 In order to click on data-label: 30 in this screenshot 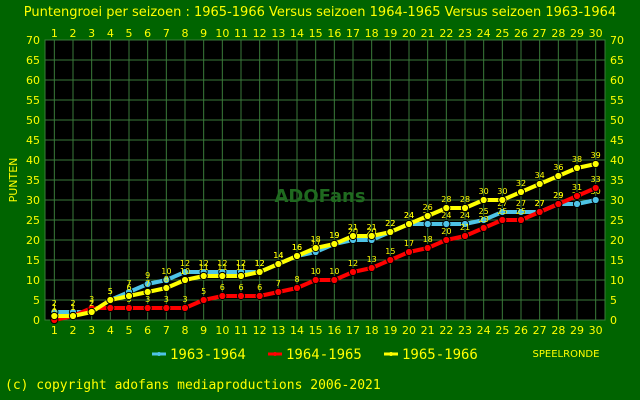, I will do `click(502, 191)`.